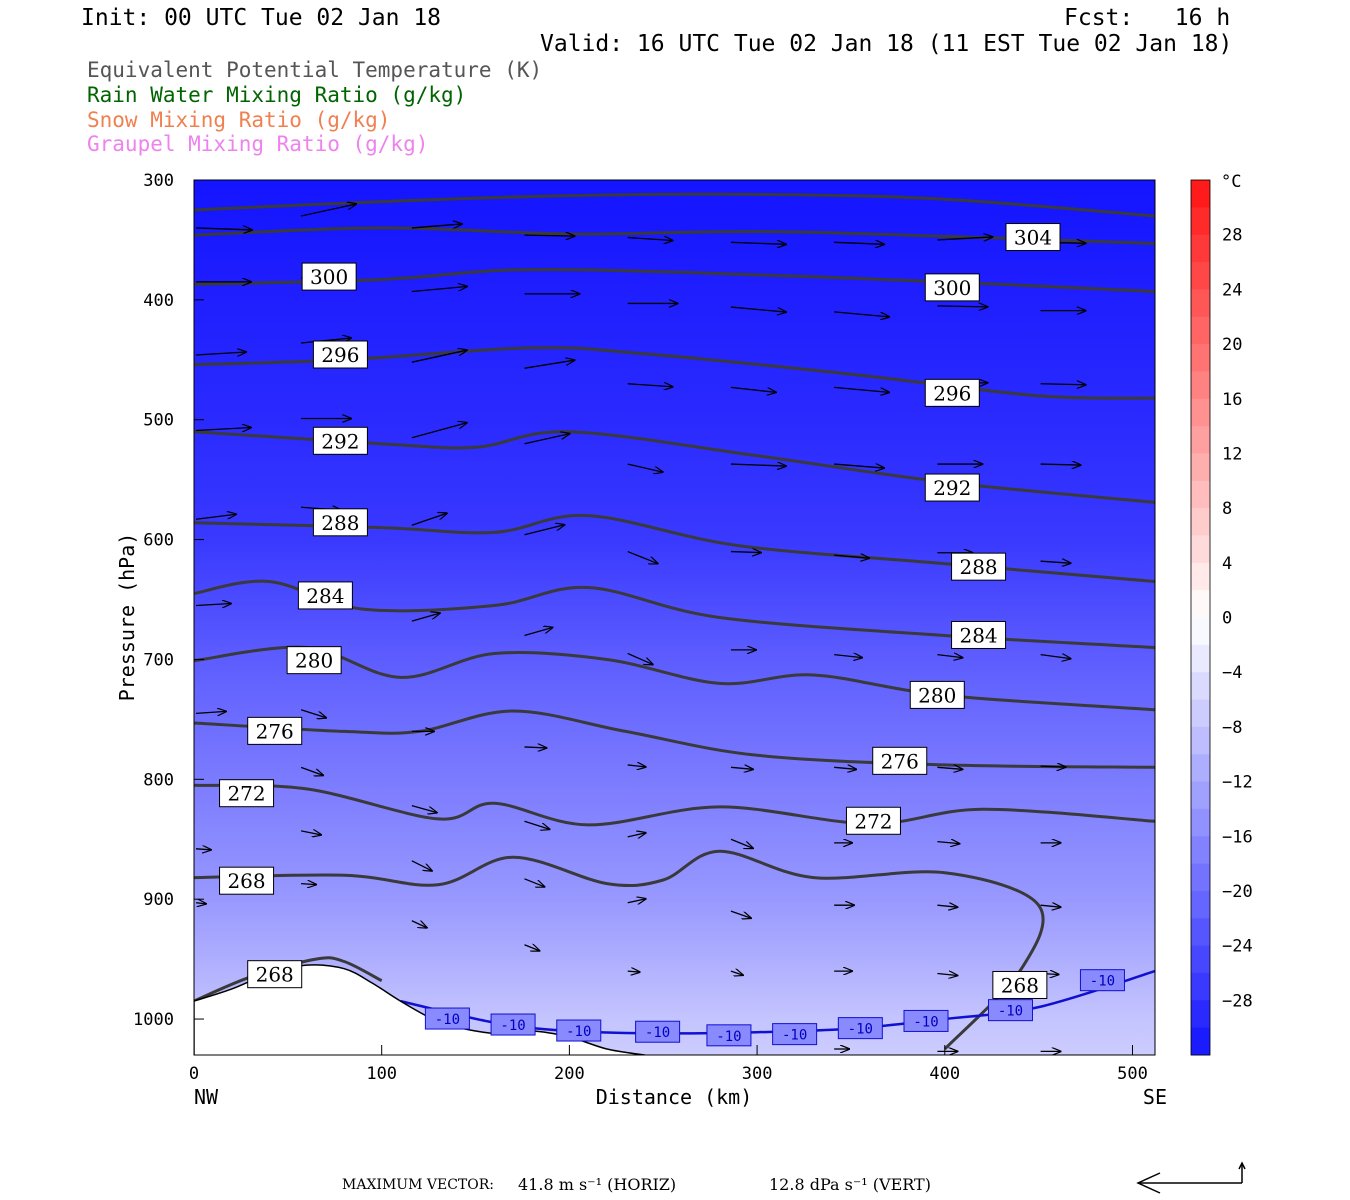 The image size is (1350, 1200). Describe the element at coordinates (850, 1184) in the screenshot. I see `max-vector-vert: 12.8 dPa s⁻¹ (VERT)` at that location.